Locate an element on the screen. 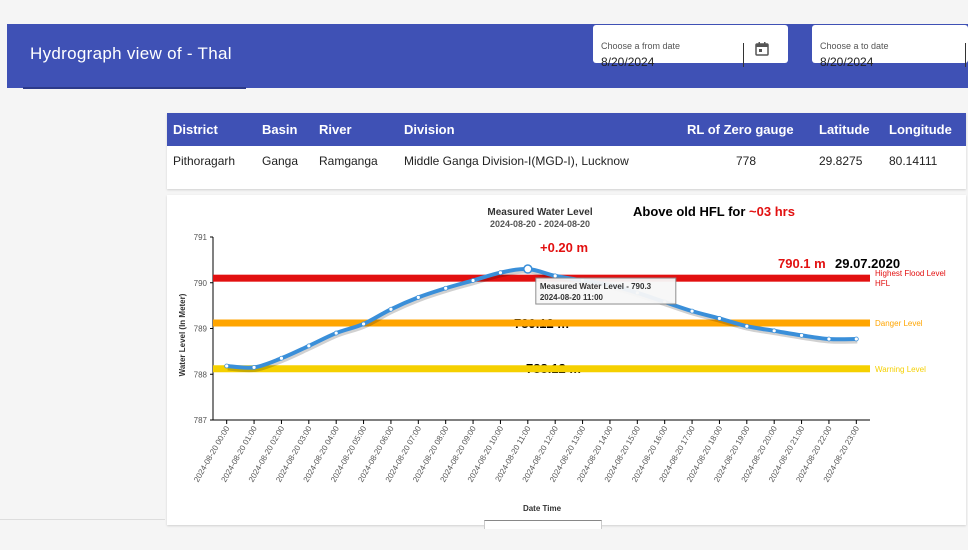 Image resolution: width=968 pixels, height=550 pixels. y-tick-label: 789 is located at coordinates (201, 329).